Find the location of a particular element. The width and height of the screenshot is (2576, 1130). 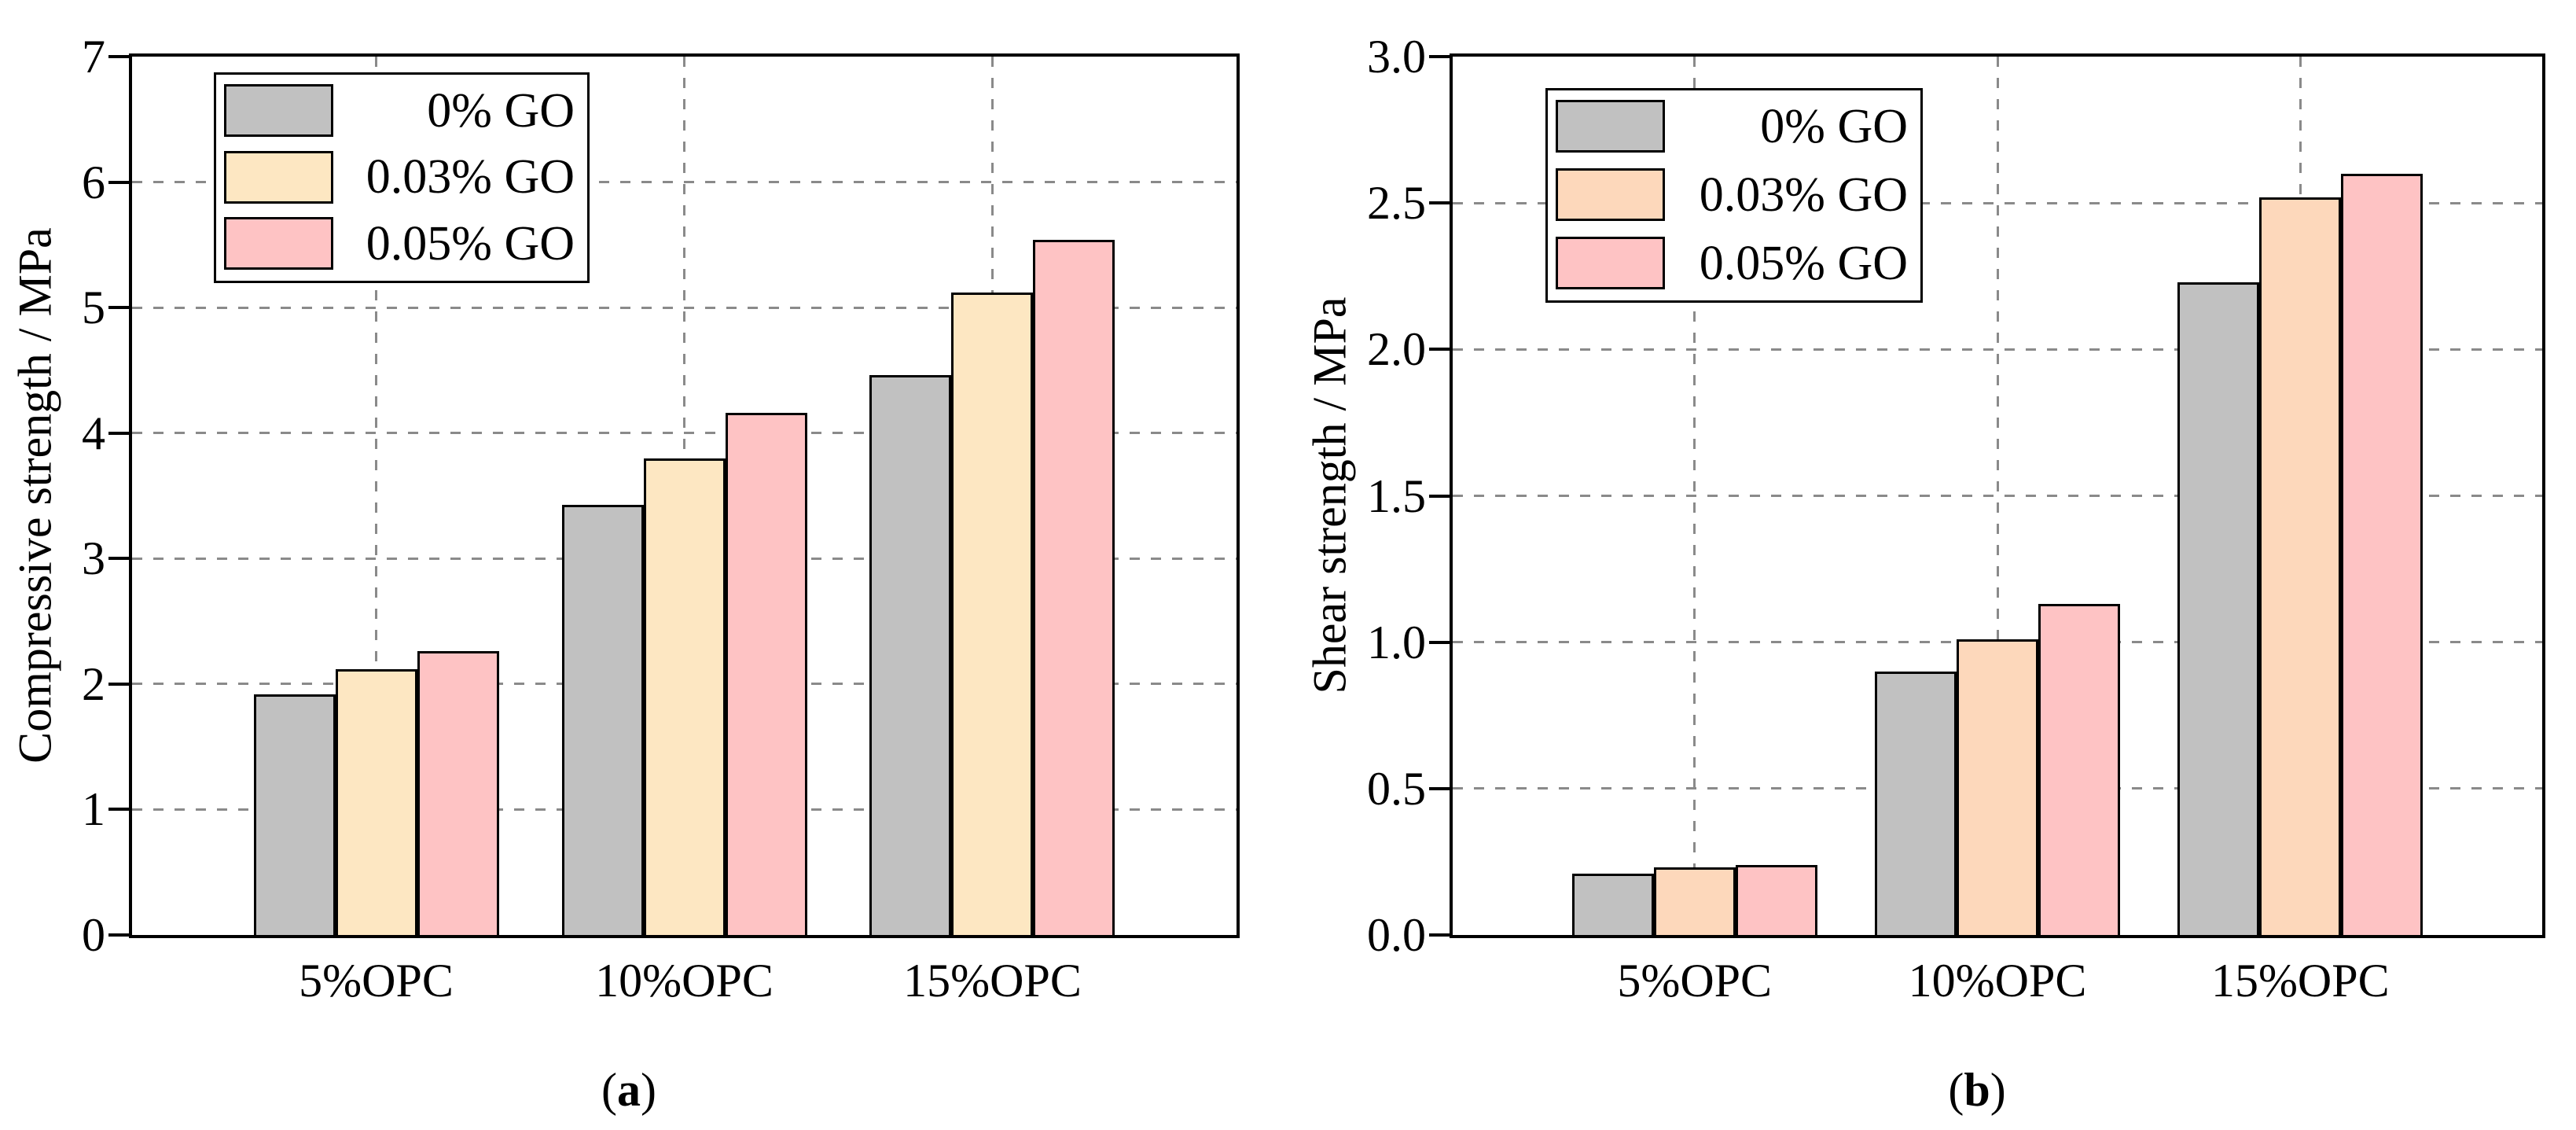

y-tick-label: 0.5 is located at coordinates (1396, 788).